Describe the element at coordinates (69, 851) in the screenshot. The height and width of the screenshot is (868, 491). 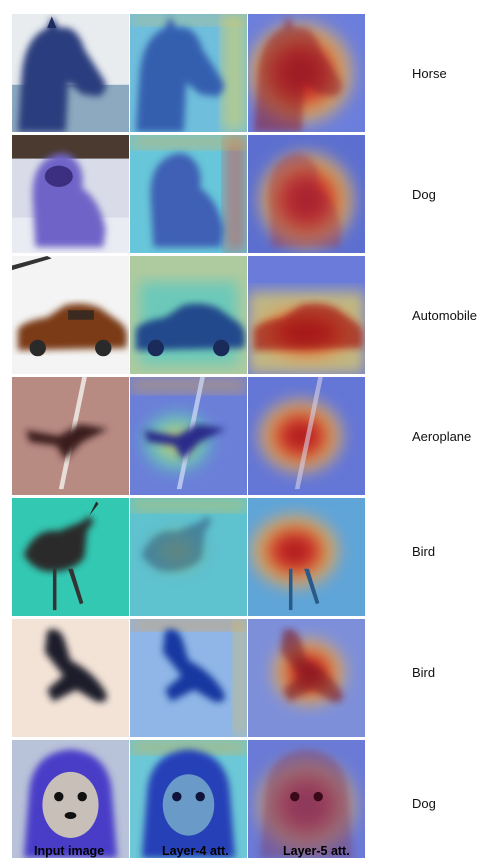
I see `column-header-input: Input image` at that location.